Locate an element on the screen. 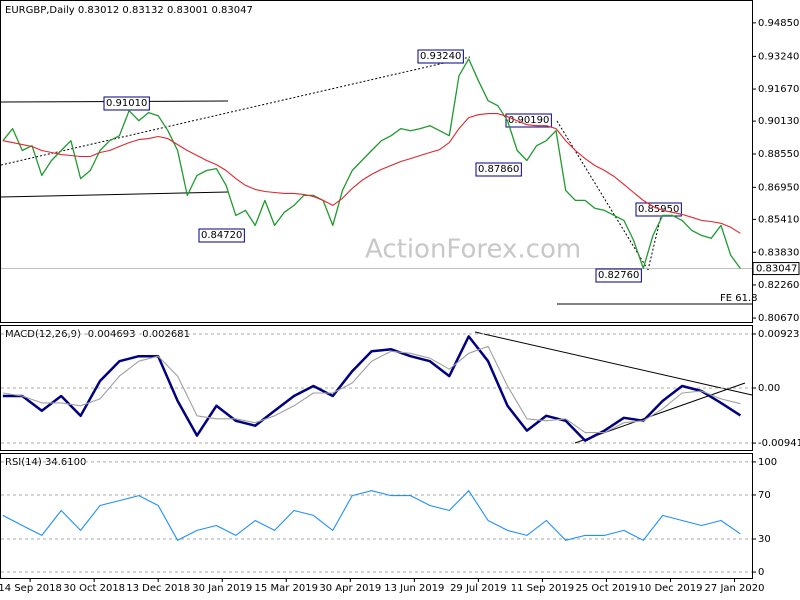 The image size is (800, 600). annotation: 0.91010 is located at coordinates (126, 103).